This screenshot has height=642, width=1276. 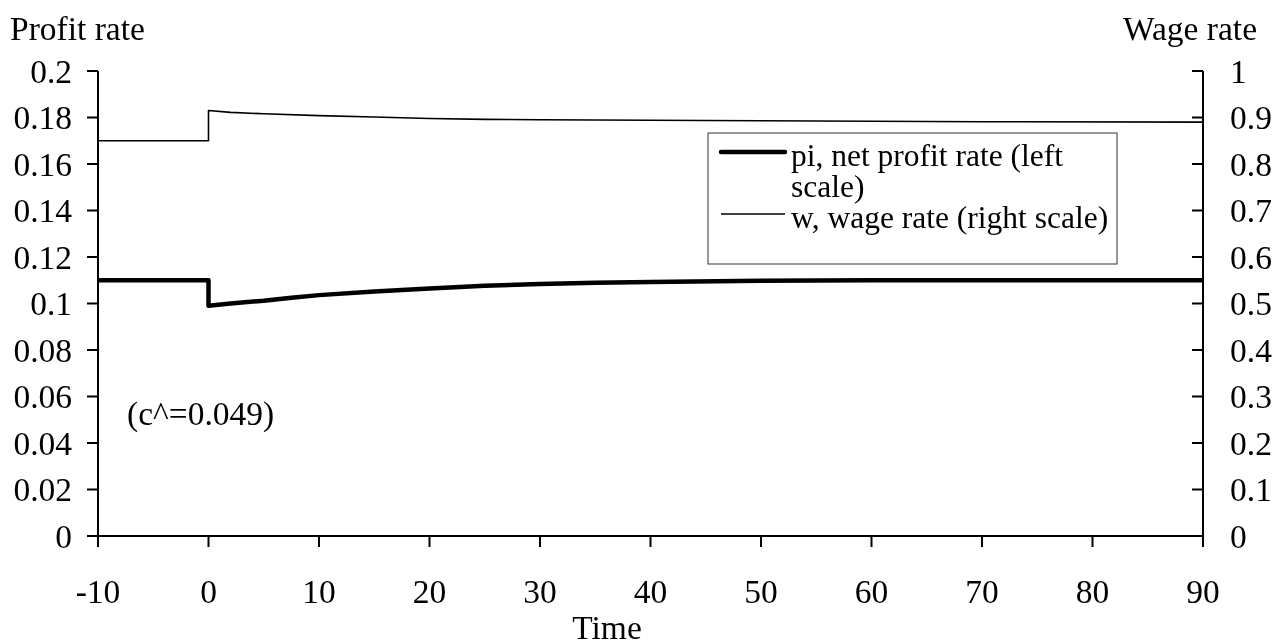 What do you see at coordinates (51, 71) in the screenshot?
I see `y-tick-label: 0.2` at bounding box center [51, 71].